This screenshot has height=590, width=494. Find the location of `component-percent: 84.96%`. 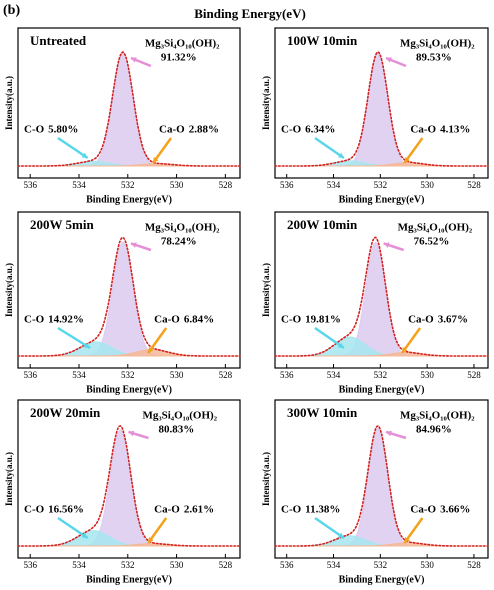

component-percent: 84.96% is located at coordinates (434, 430).